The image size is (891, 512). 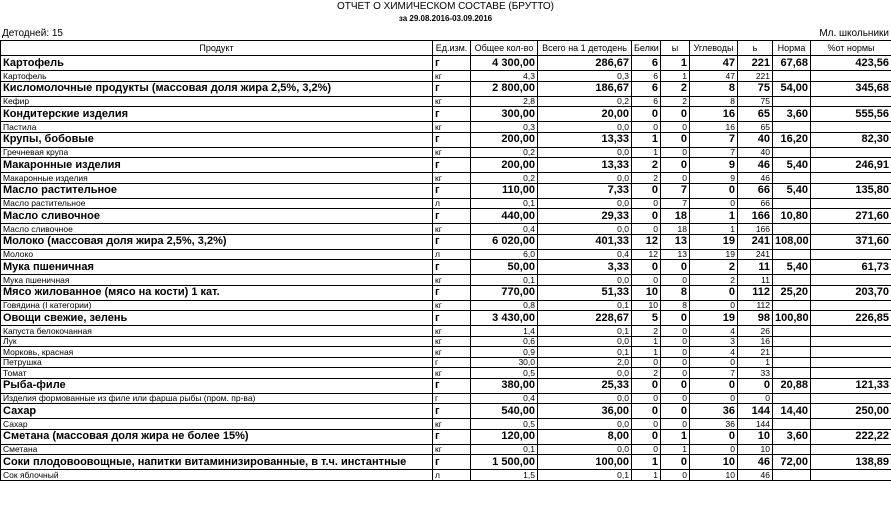 What do you see at coordinates (504, 48) in the screenshot?
I see `column-header: Общее кол-во` at bounding box center [504, 48].